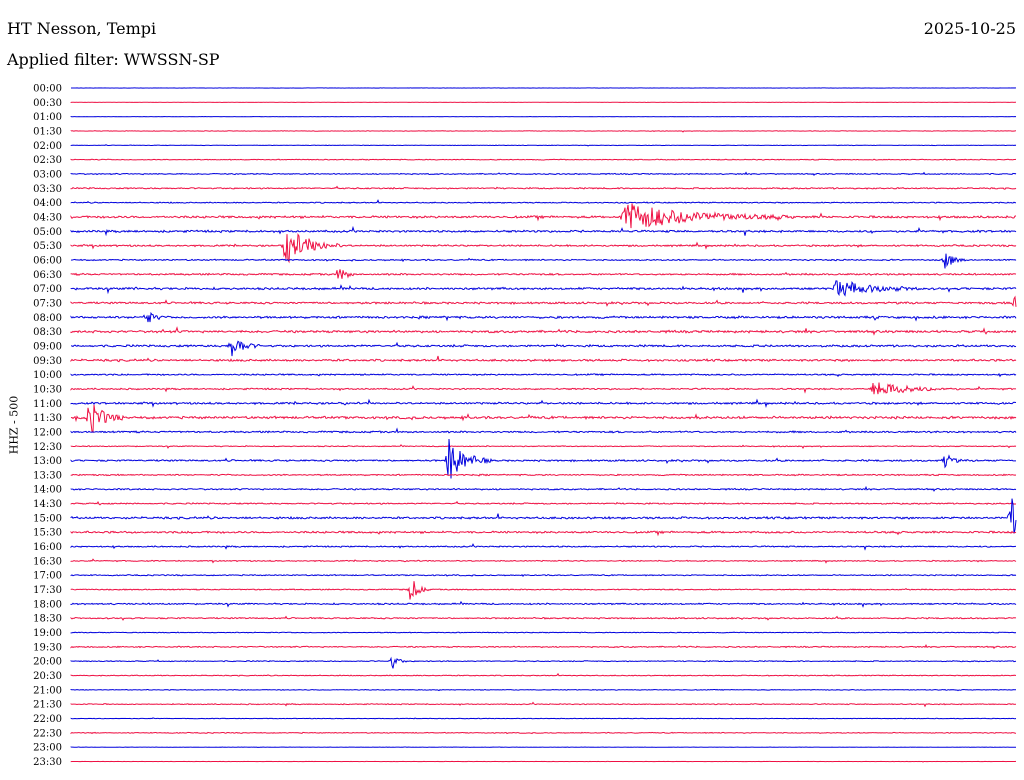  Describe the element at coordinates (47, 332) in the screenshot. I see `time-tick-label: 08:30` at that location.